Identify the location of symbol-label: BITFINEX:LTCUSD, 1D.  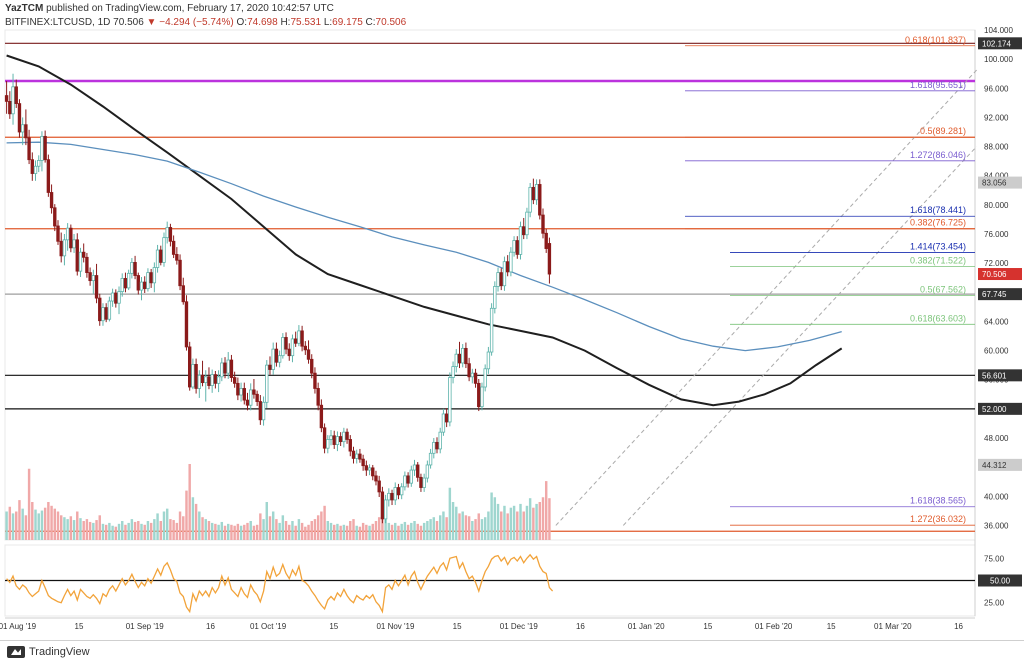
(58, 22).